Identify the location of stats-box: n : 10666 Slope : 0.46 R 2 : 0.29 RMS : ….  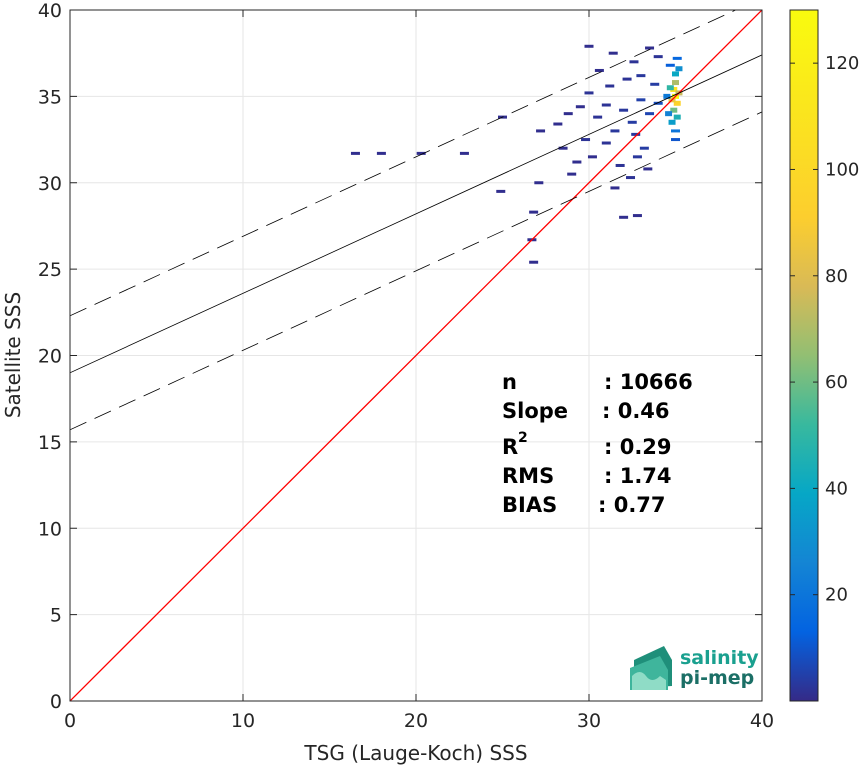
(597, 443).